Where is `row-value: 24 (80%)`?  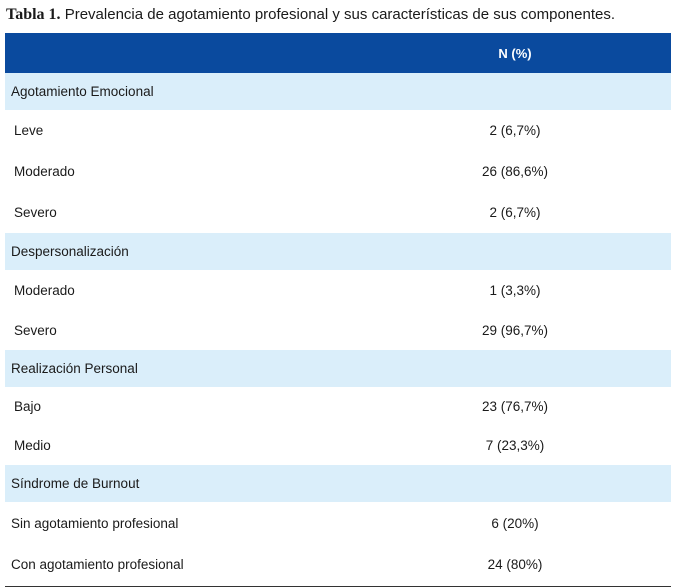 row-value: 24 (80%) is located at coordinates (515, 565).